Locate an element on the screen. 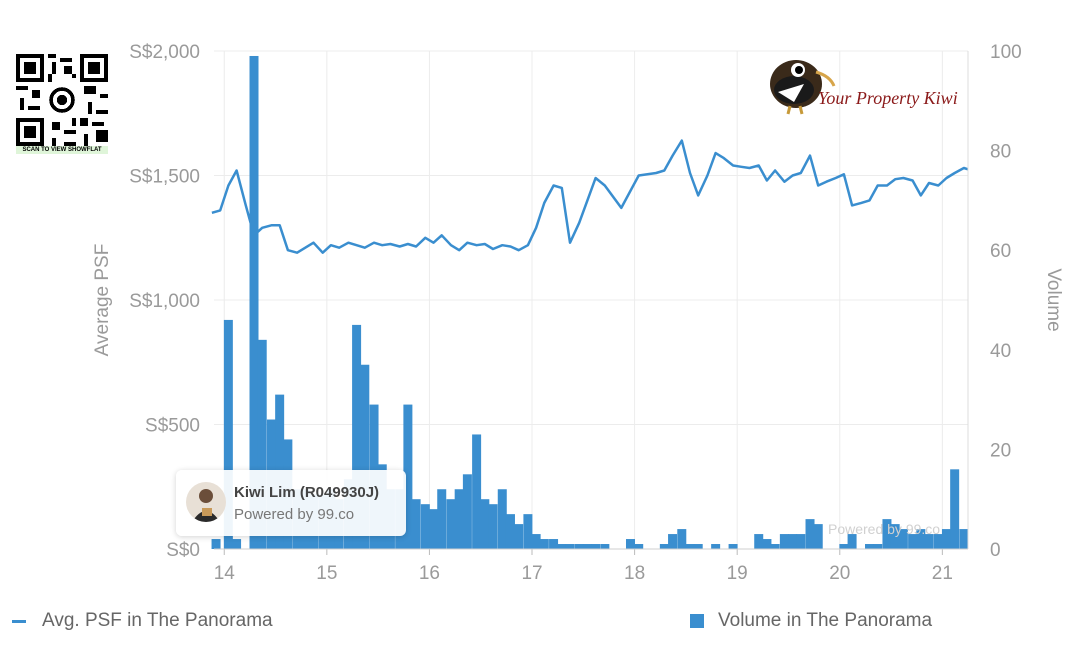 This screenshot has width=1080, height=656. y2-tick-label: 20 is located at coordinates (1000, 450).